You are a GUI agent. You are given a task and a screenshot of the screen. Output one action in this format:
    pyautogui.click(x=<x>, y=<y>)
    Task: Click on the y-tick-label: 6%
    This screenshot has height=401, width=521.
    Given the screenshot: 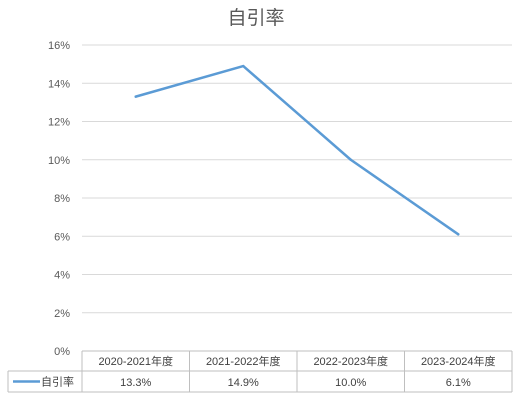 What is the action you would take?
    pyautogui.click(x=62, y=237)
    